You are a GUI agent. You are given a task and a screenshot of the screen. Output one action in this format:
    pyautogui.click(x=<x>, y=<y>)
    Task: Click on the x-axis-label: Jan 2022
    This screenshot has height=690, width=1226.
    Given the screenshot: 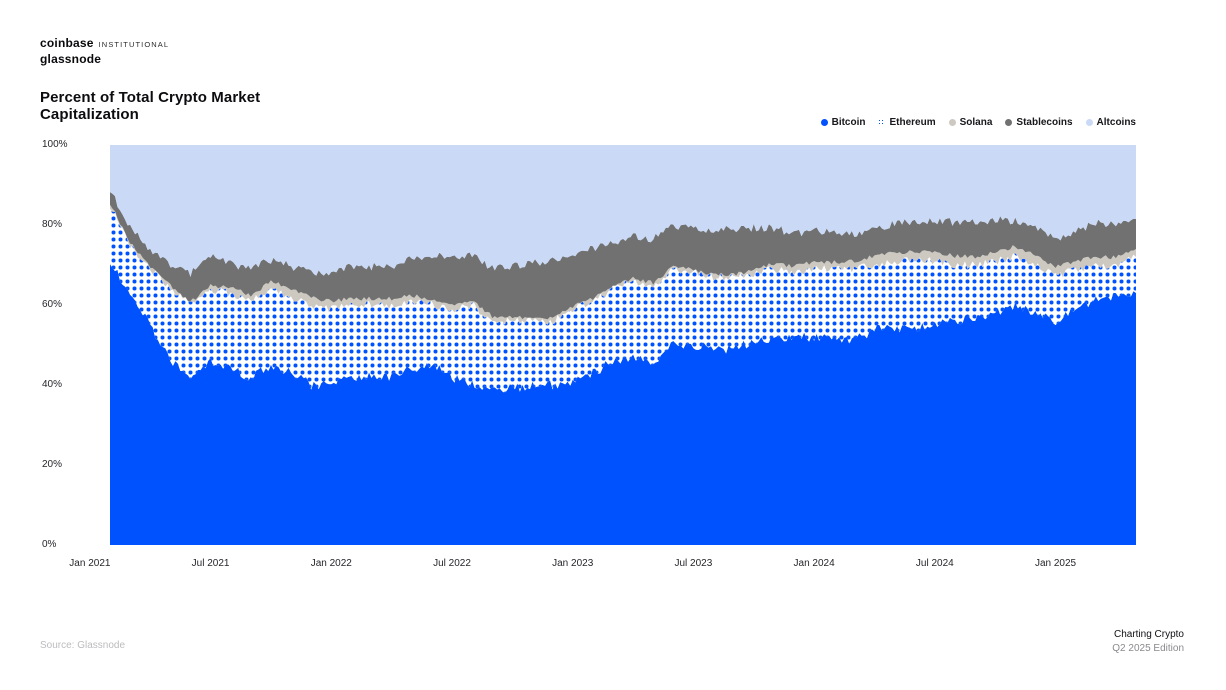 What is the action you would take?
    pyautogui.click(x=331, y=563)
    